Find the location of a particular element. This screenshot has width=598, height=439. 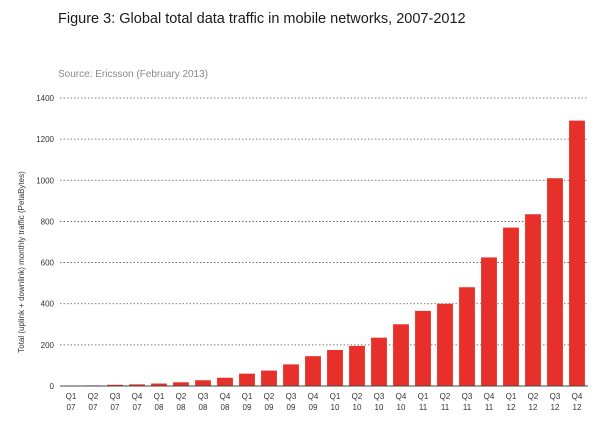

y-tick-label: 1400 is located at coordinates (45, 98).